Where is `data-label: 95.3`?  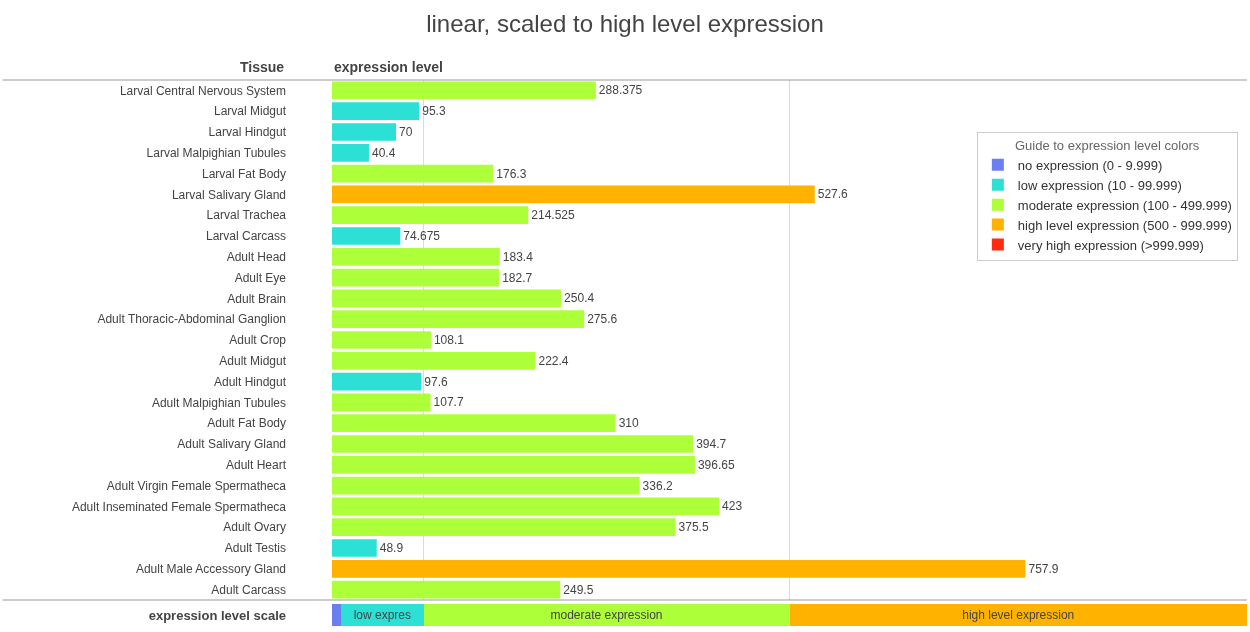 data-label: 95.3 is located at coordinates (434, 111).